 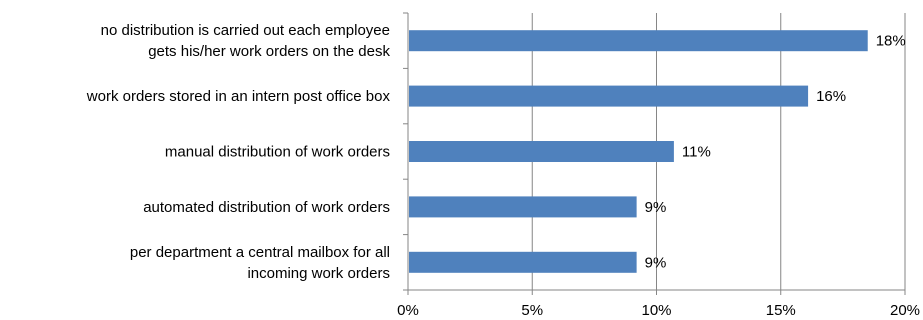 I want to click on x-tick-label: 20%, so click(x=905, y=310).